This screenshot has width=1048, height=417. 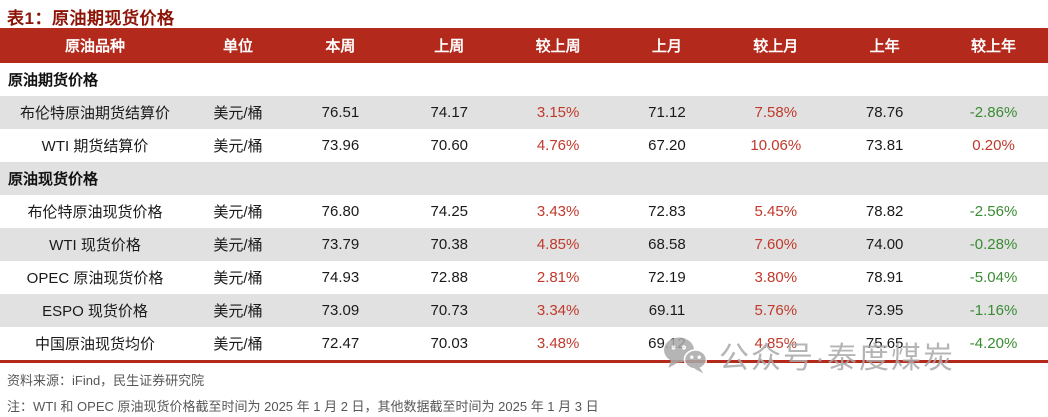 What do you see at coordinates (993, 277) in the screenshot?
I see `pct-cell: -5.04%` at bounding box center [993, 277].